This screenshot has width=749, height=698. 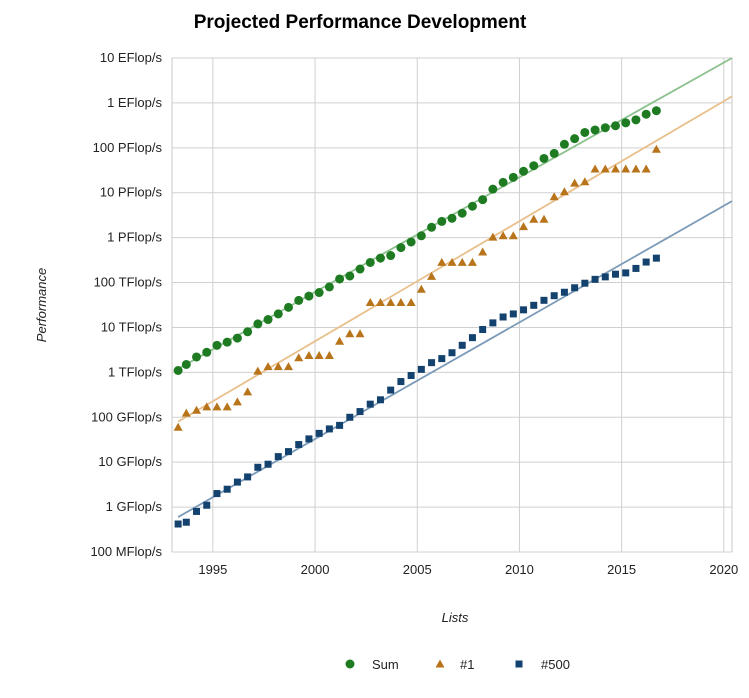 What do you see at coordinates (134, 237) in the screenshot?
I see `y-tick-label: 1 PFlop/s` at bounding box center [134, 237].